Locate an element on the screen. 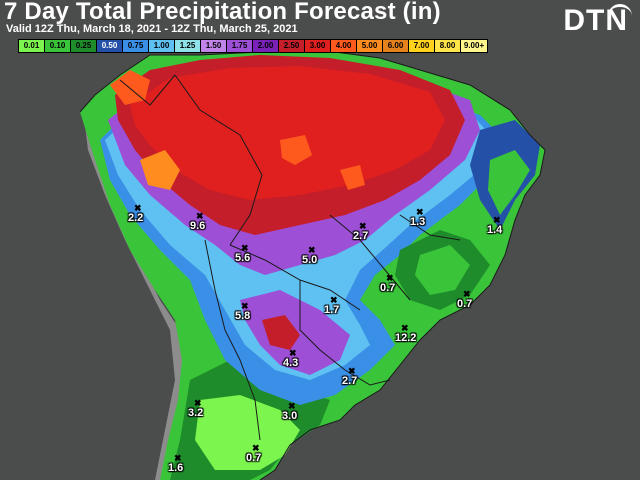 Image resolution: width=640 pixels, height=480 pixels. legend-cell: 0.25 is located at coordinates (84, 46).